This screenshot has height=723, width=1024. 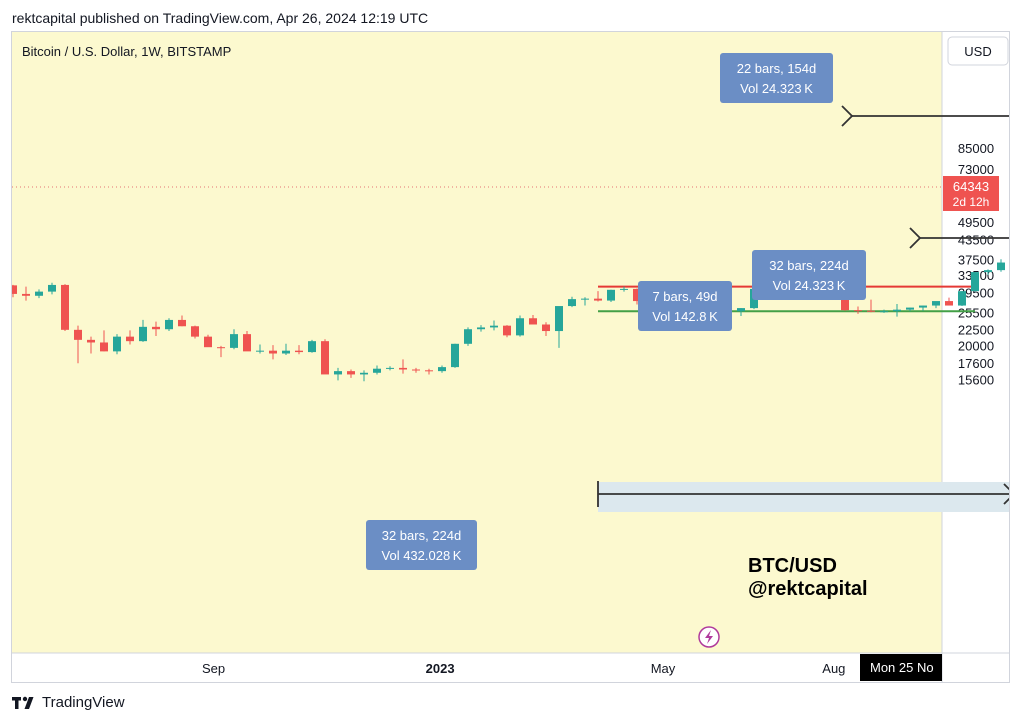 I want to click on price-axis-background, so click(x=975, y=342).